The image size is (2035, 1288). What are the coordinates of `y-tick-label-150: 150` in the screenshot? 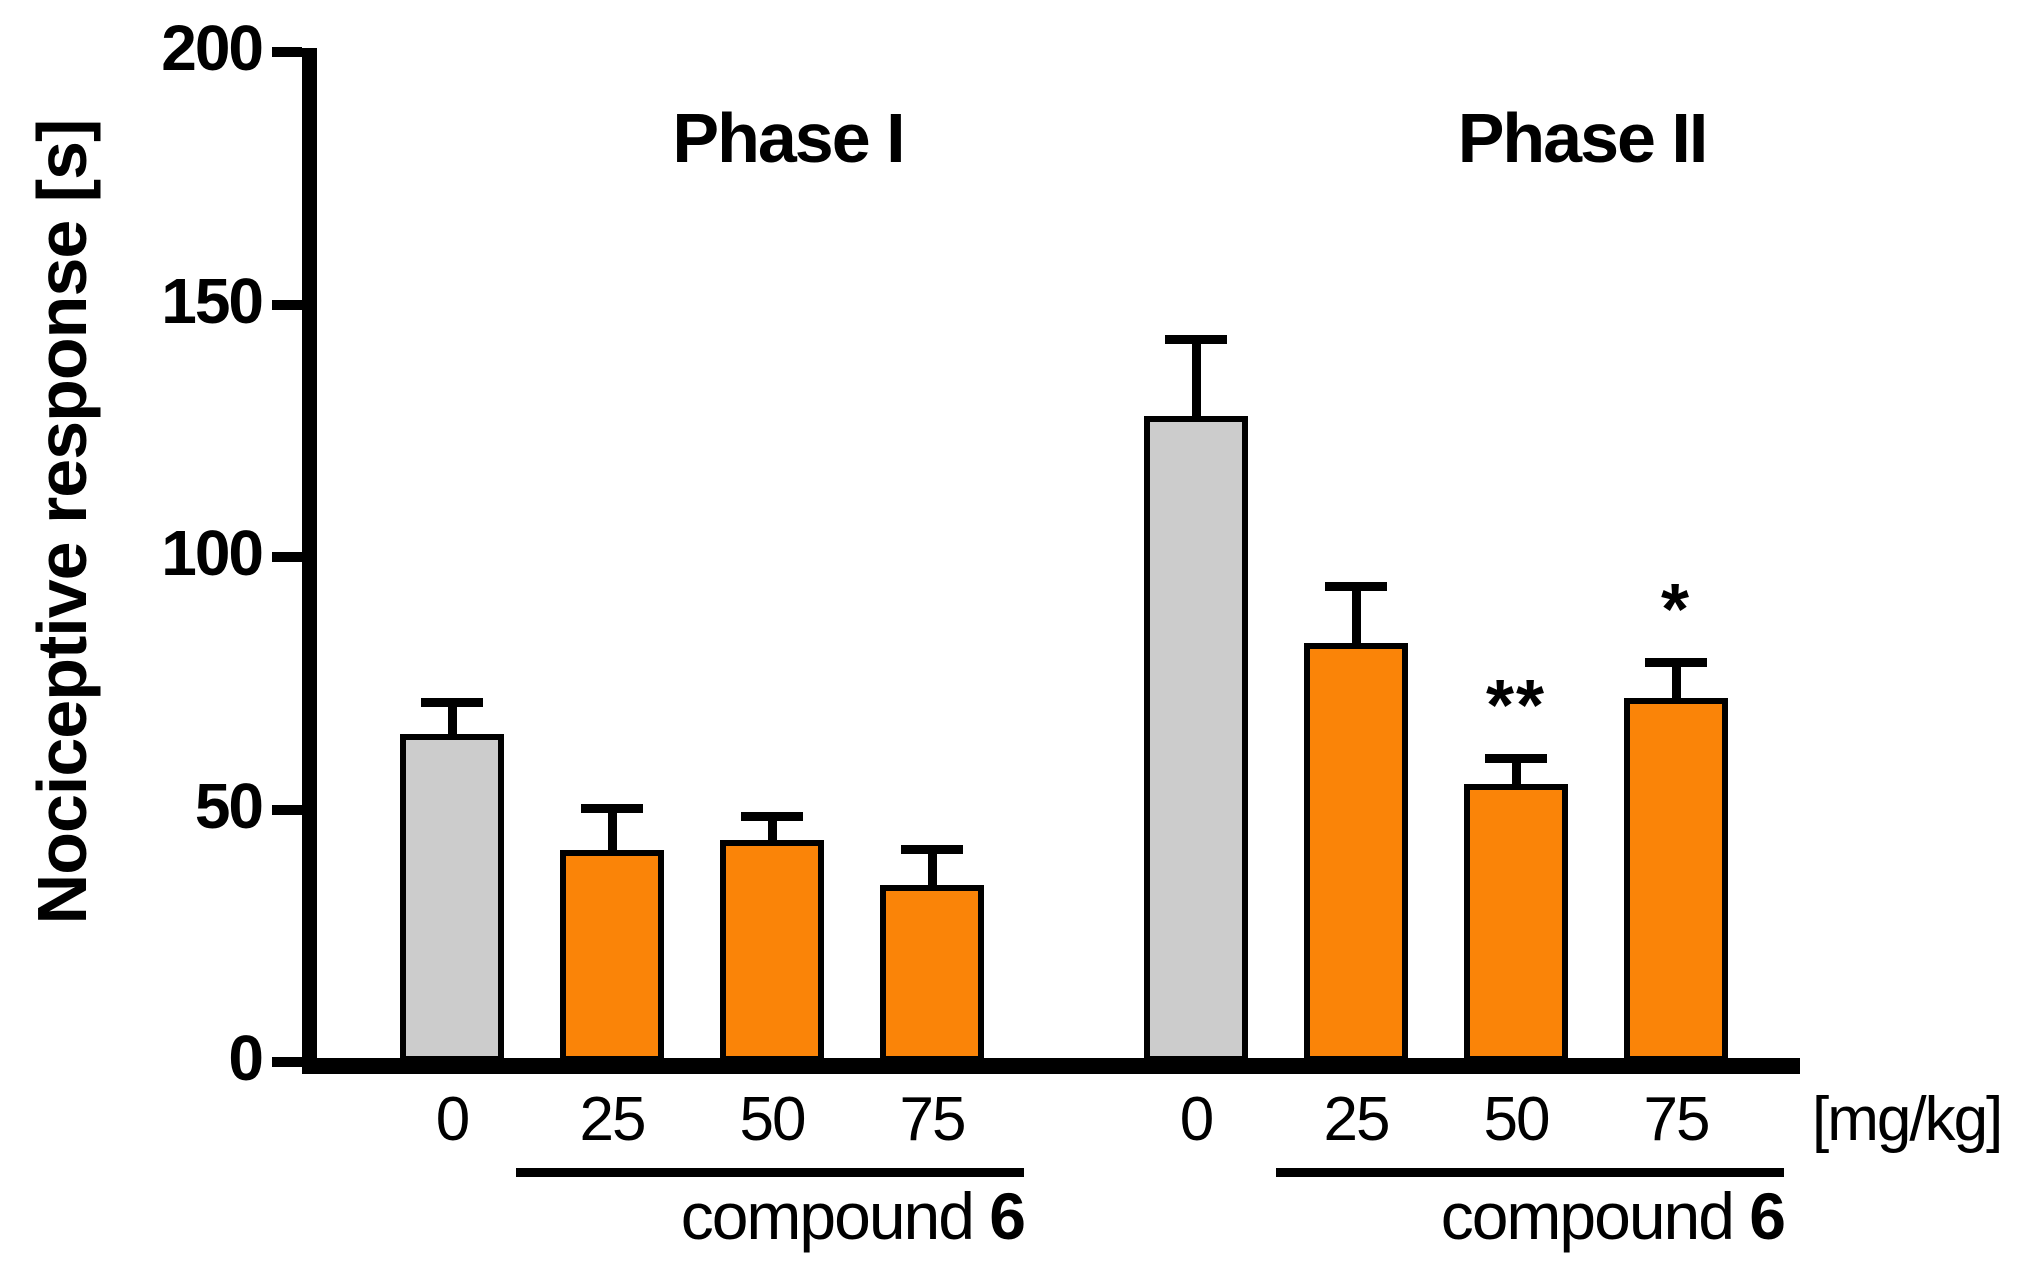 It's located at (212, 300).